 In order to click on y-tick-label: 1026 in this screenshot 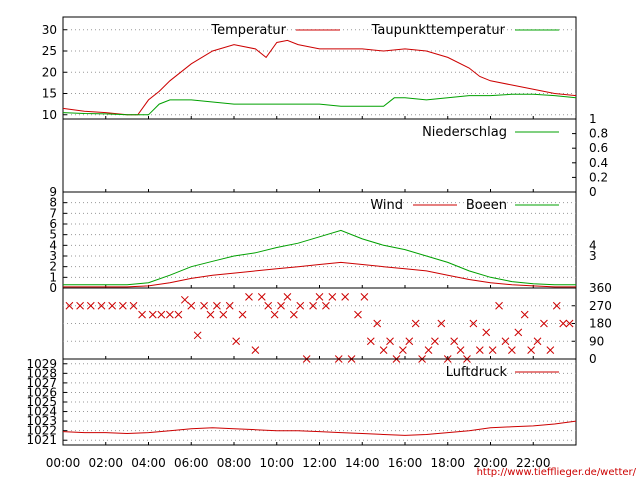, I will do `click(41, 392)`.